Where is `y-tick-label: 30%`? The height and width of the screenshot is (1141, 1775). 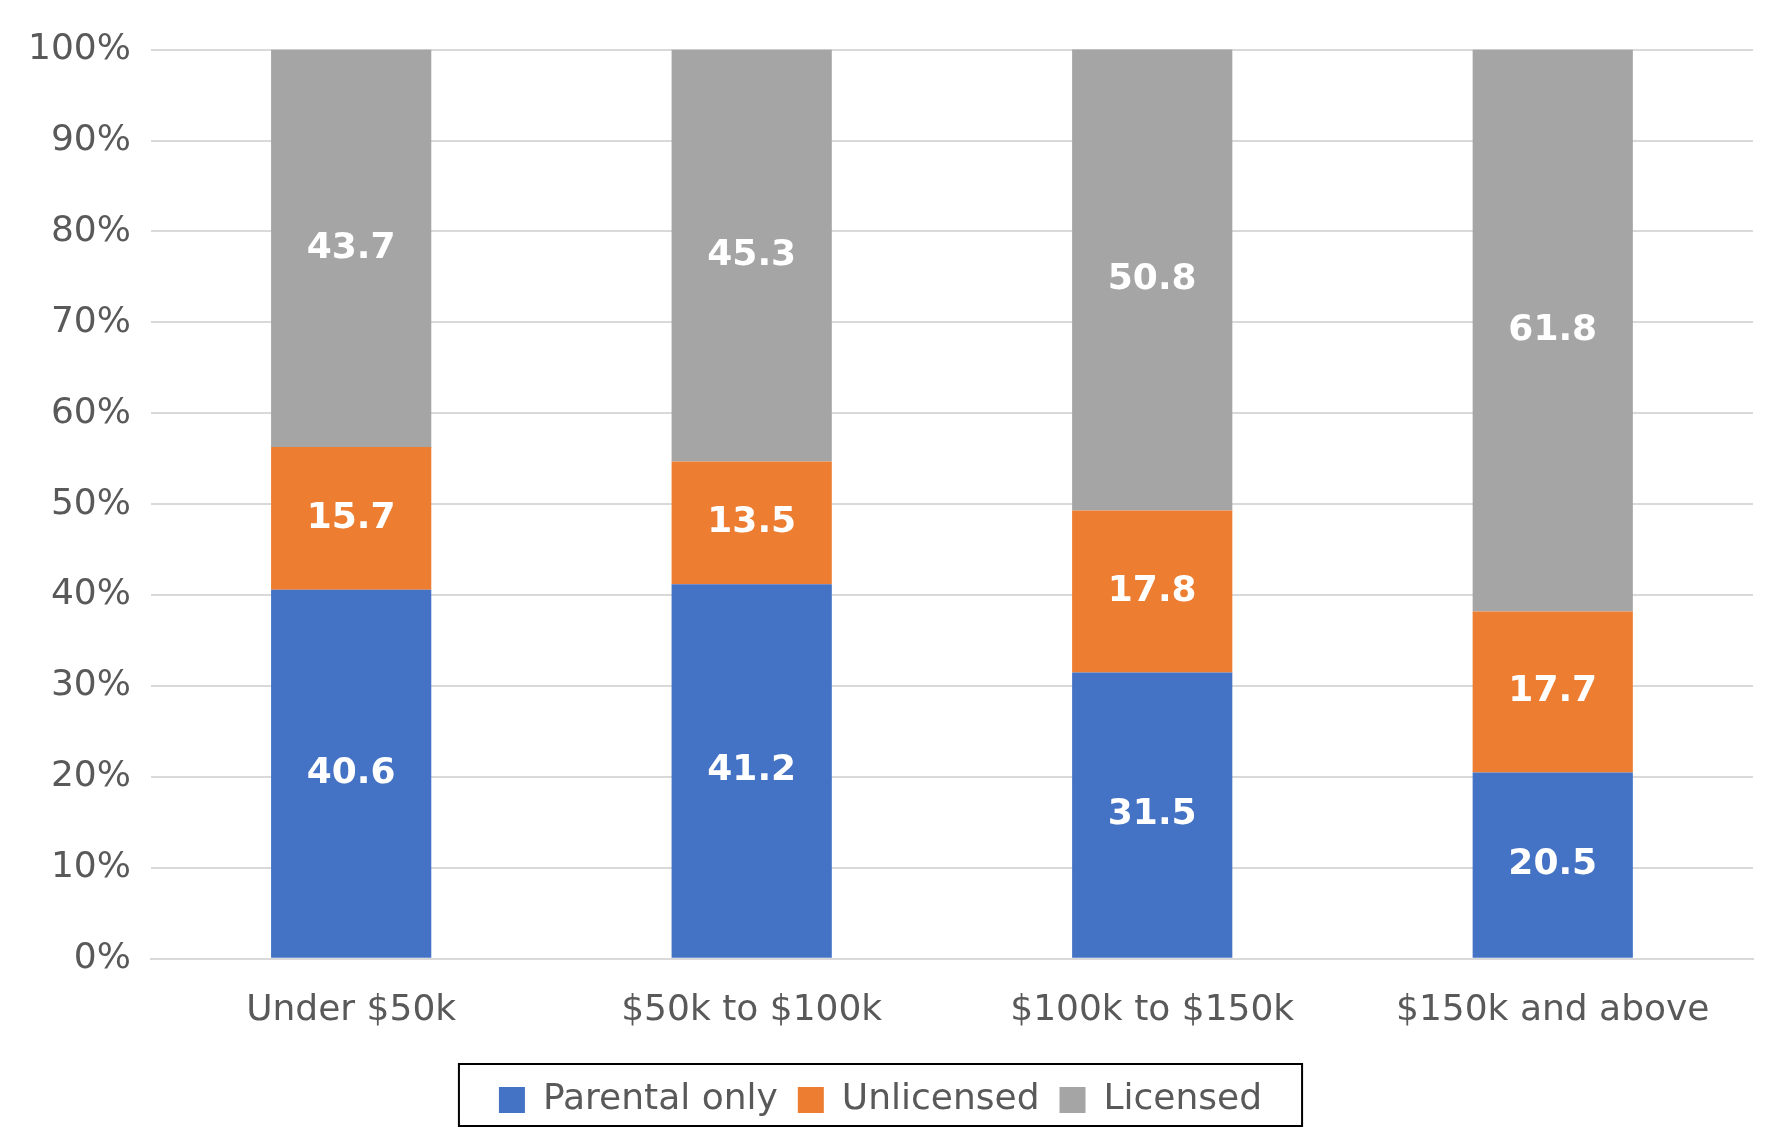
y-tick-label: 30% is located at coordinates (90, 683).